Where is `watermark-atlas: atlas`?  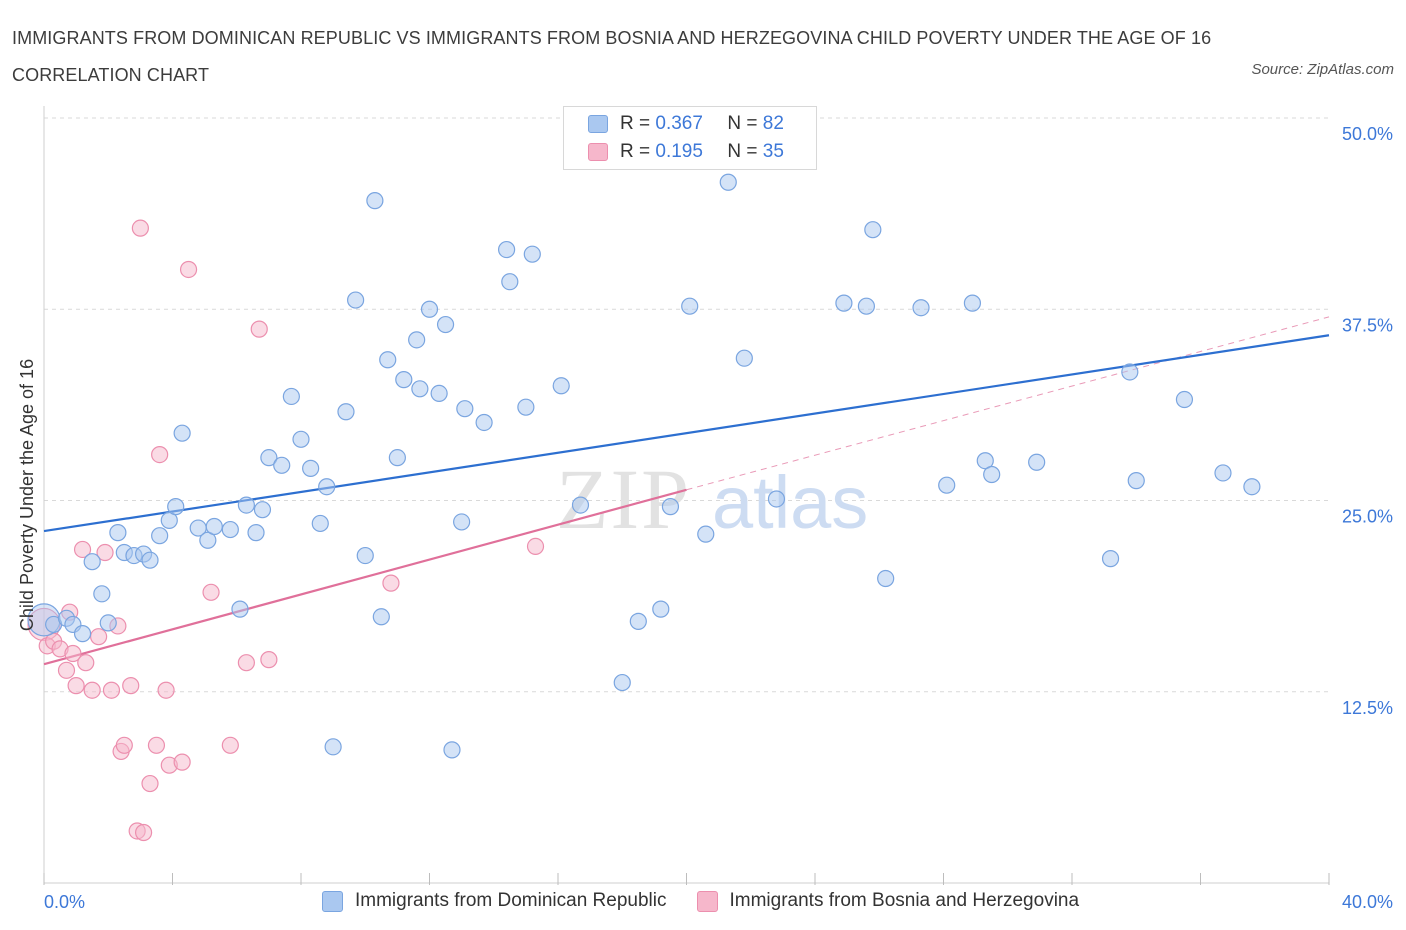
watermark-atlas: atlas is located at coordinates (790, 502).